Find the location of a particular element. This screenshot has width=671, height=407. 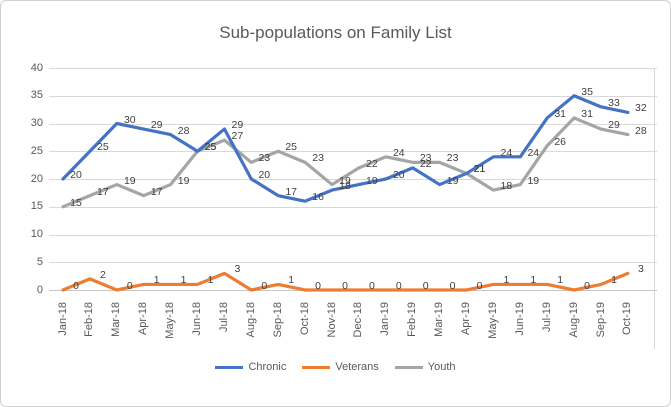

data-label-chronic: 31 is located at coordinates (560, 113).